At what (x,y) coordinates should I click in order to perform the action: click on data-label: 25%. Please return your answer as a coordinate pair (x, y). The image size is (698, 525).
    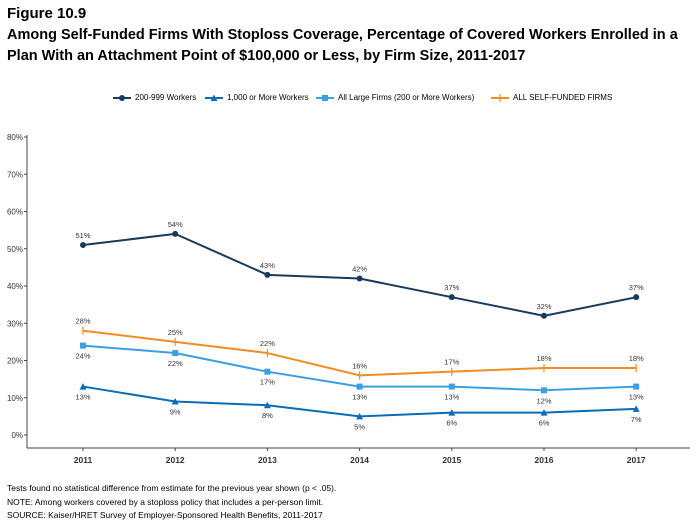
    Looking at the image, I should click on (175, 332).